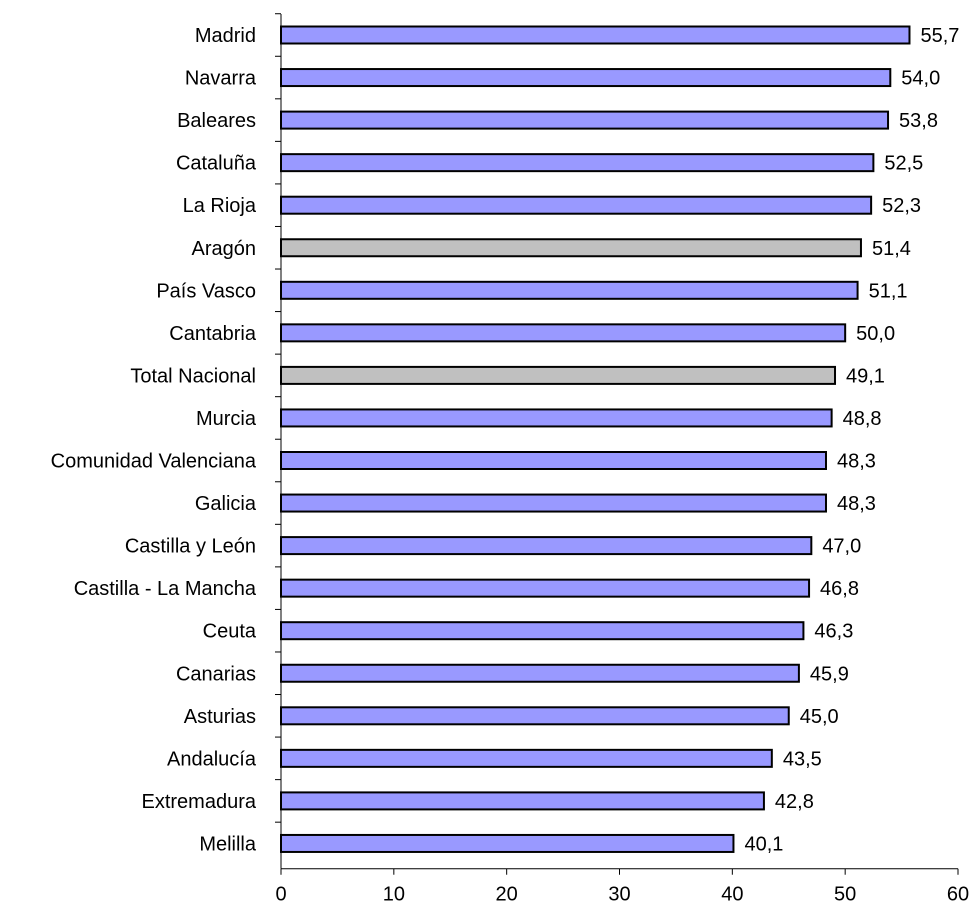  What do you see at coordinates (154, 462) in the screenshot?
I see `category-label-comunidad-valenciana: Comunidad Valenciana` at bounding box center [154, 462].